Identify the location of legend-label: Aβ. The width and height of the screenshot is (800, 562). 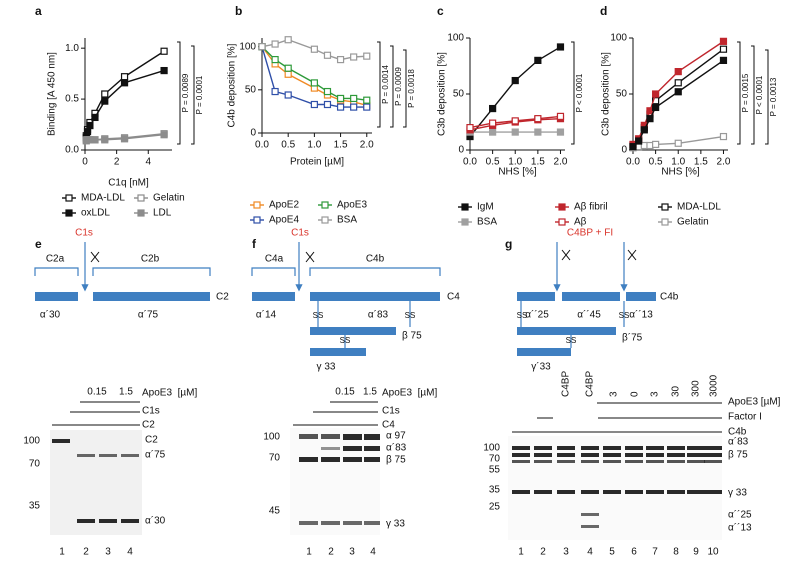
(580, 222).